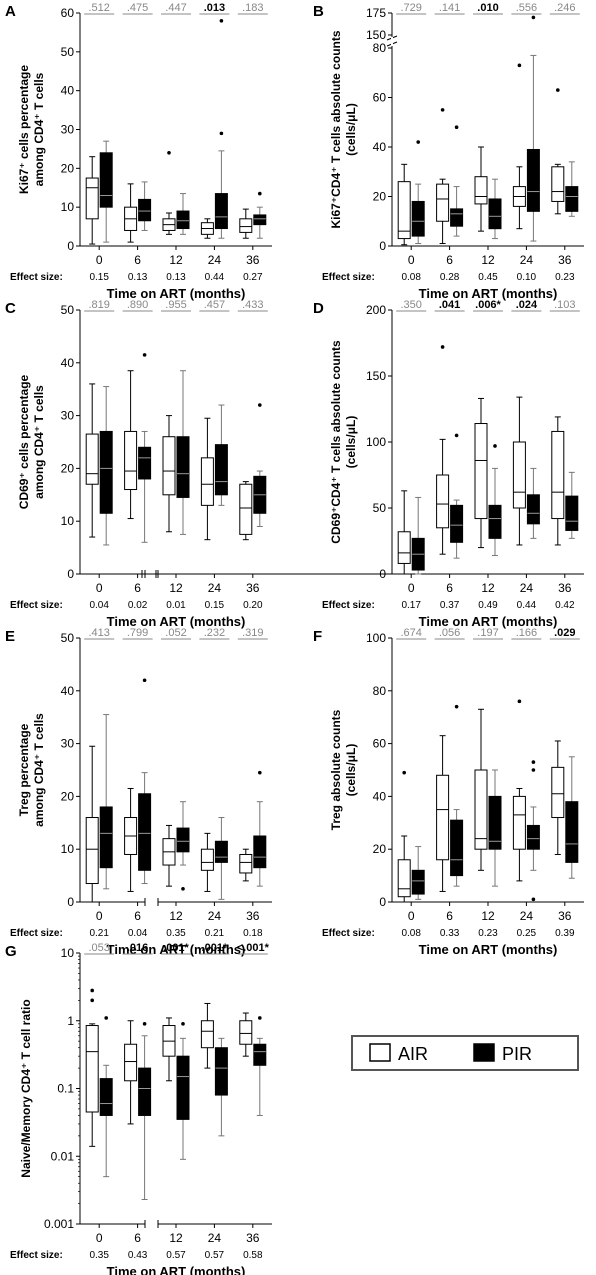 The image size is (596, 1275). Describe the element at coordinates (215, 933) in the screenshot. I see `effect-size-value: 0.21` at that location.